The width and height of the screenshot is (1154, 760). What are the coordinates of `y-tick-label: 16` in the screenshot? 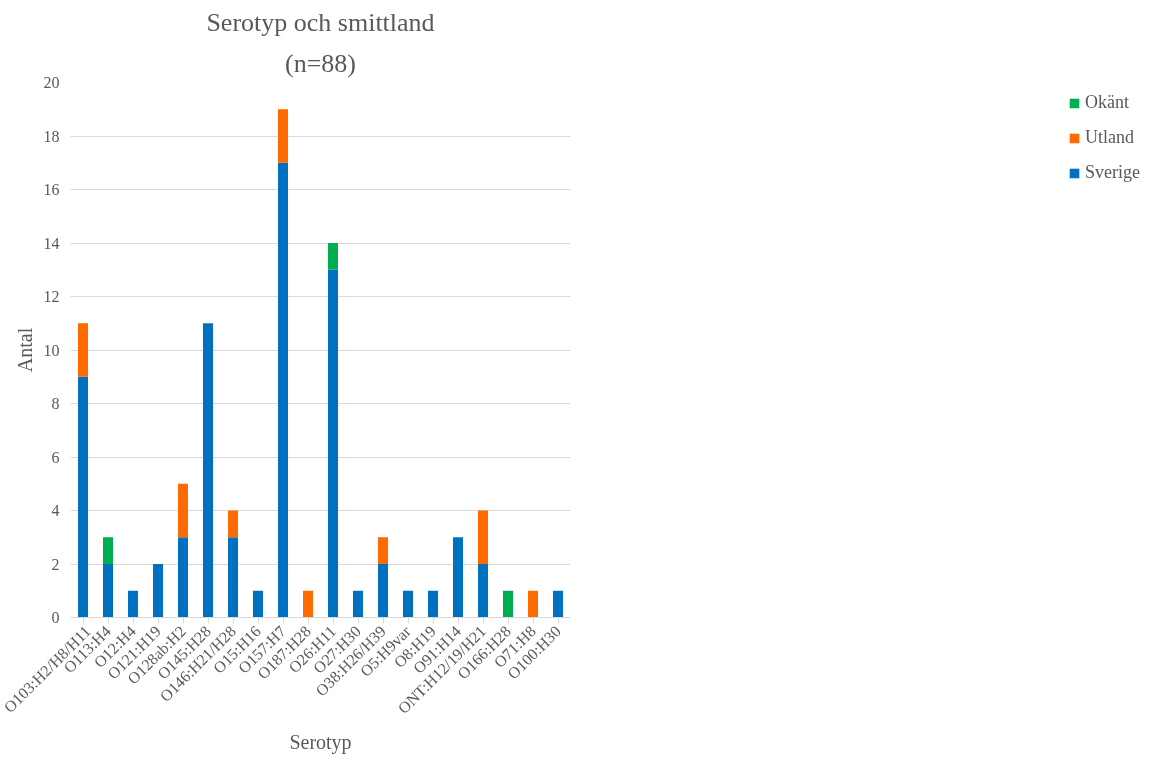 It's located at (51, 189).